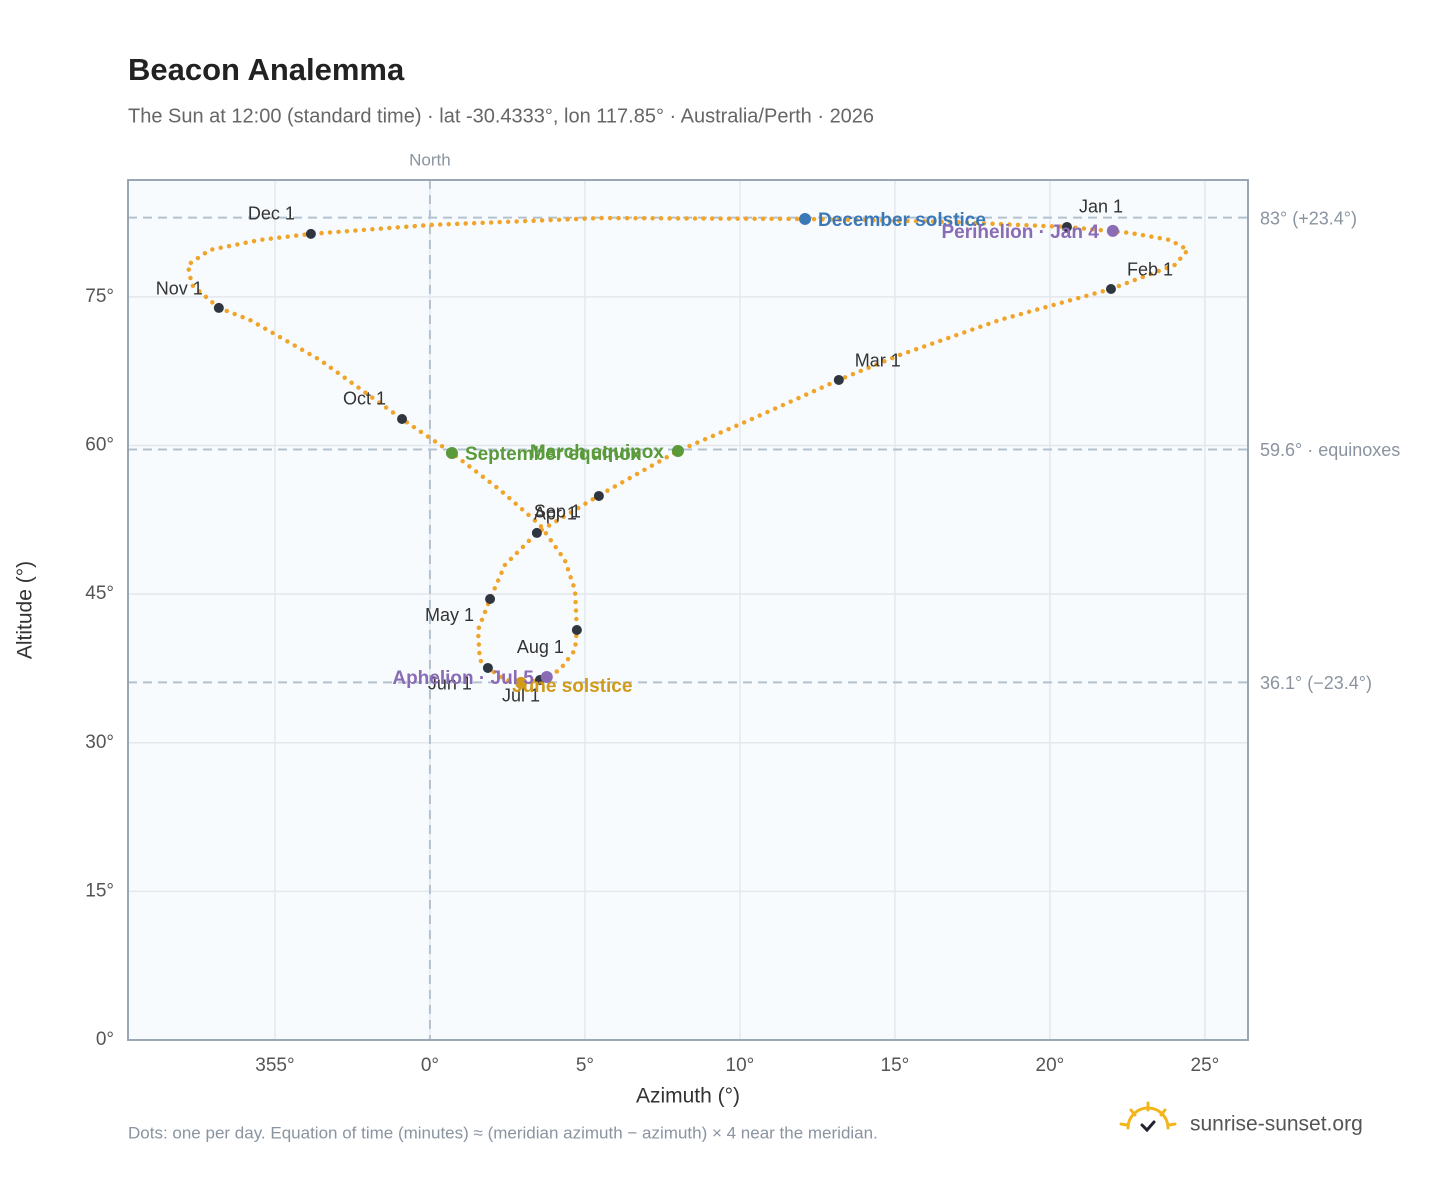 The height and width of the screenshot is (1188, 1448). What do you see at coordinates (521, 696) in the screenshot?
I see `month-label: Jul 1` at bounding box center [521, 696].